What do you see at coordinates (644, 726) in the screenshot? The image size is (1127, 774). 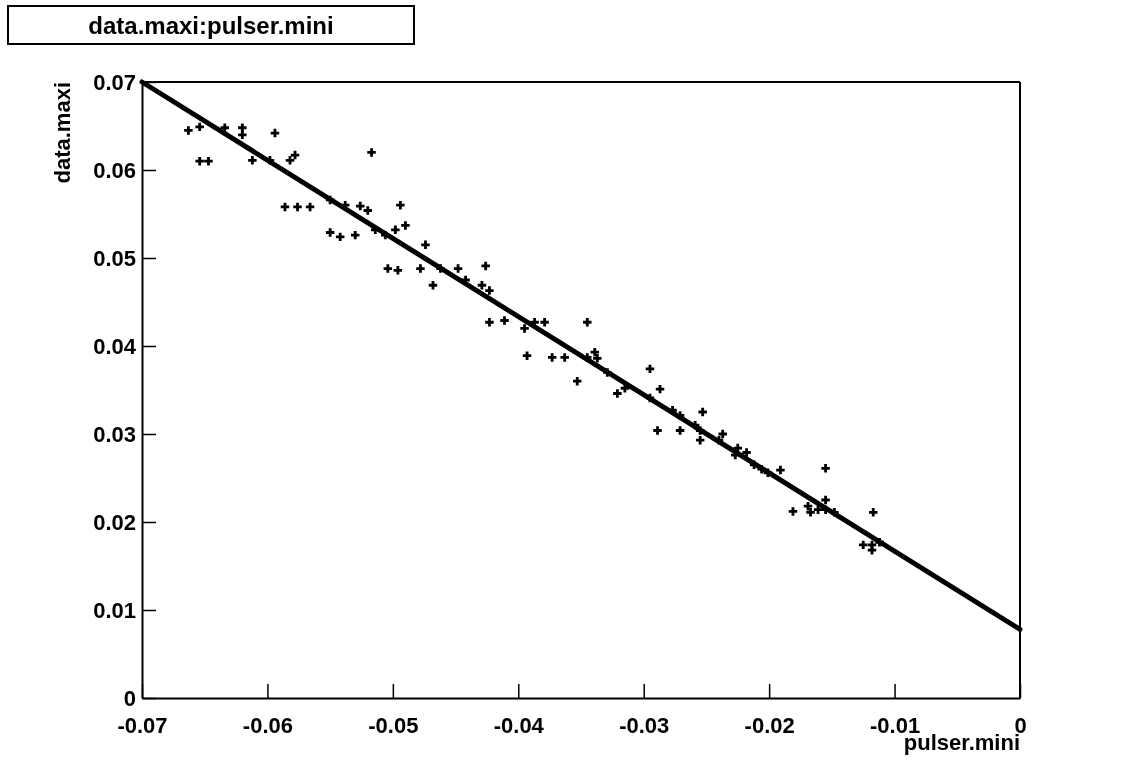 I see `x-tick-label: -0.03` at bounding box center [644, 726].